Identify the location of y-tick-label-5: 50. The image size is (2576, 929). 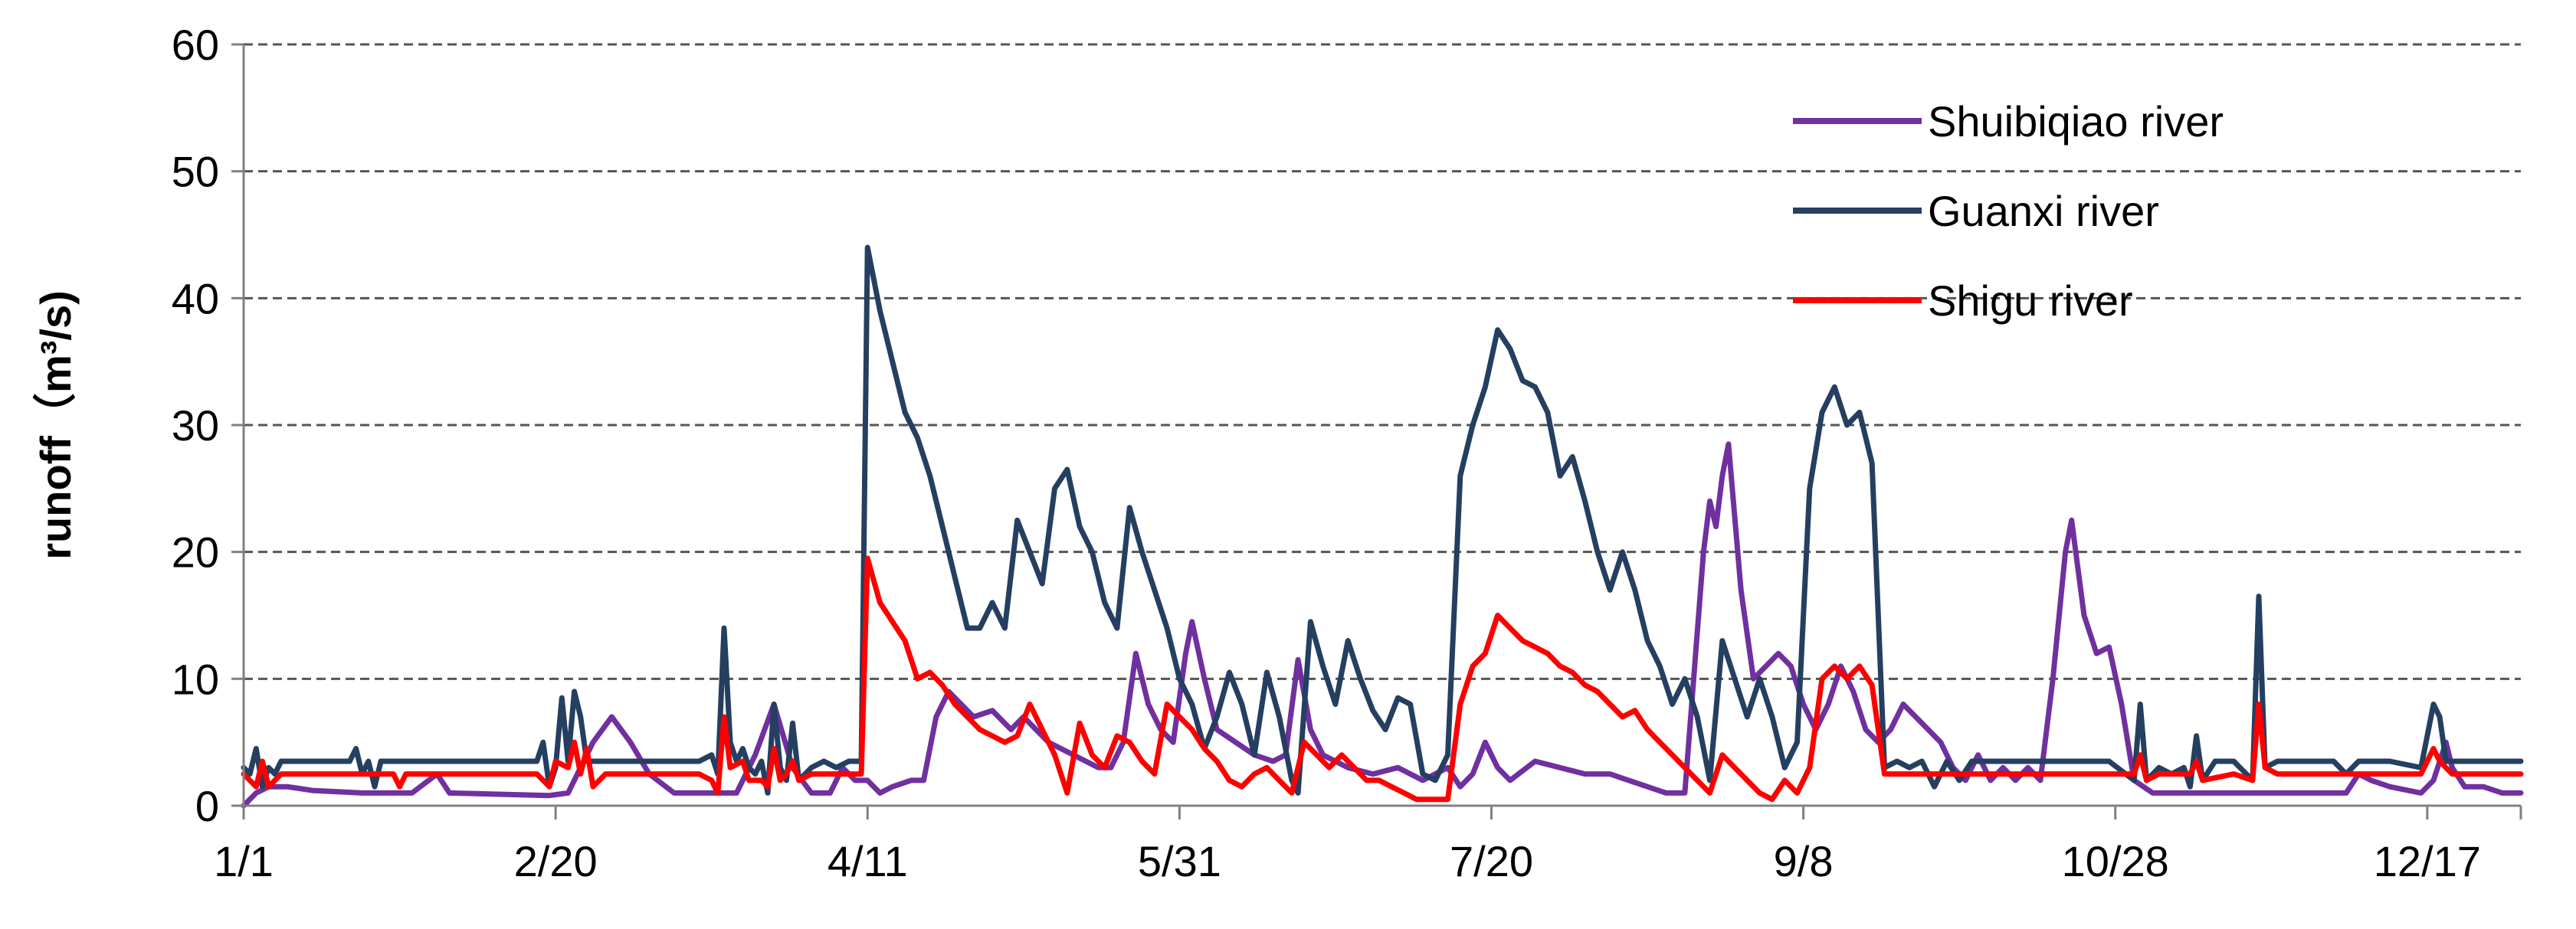
(196, 172).